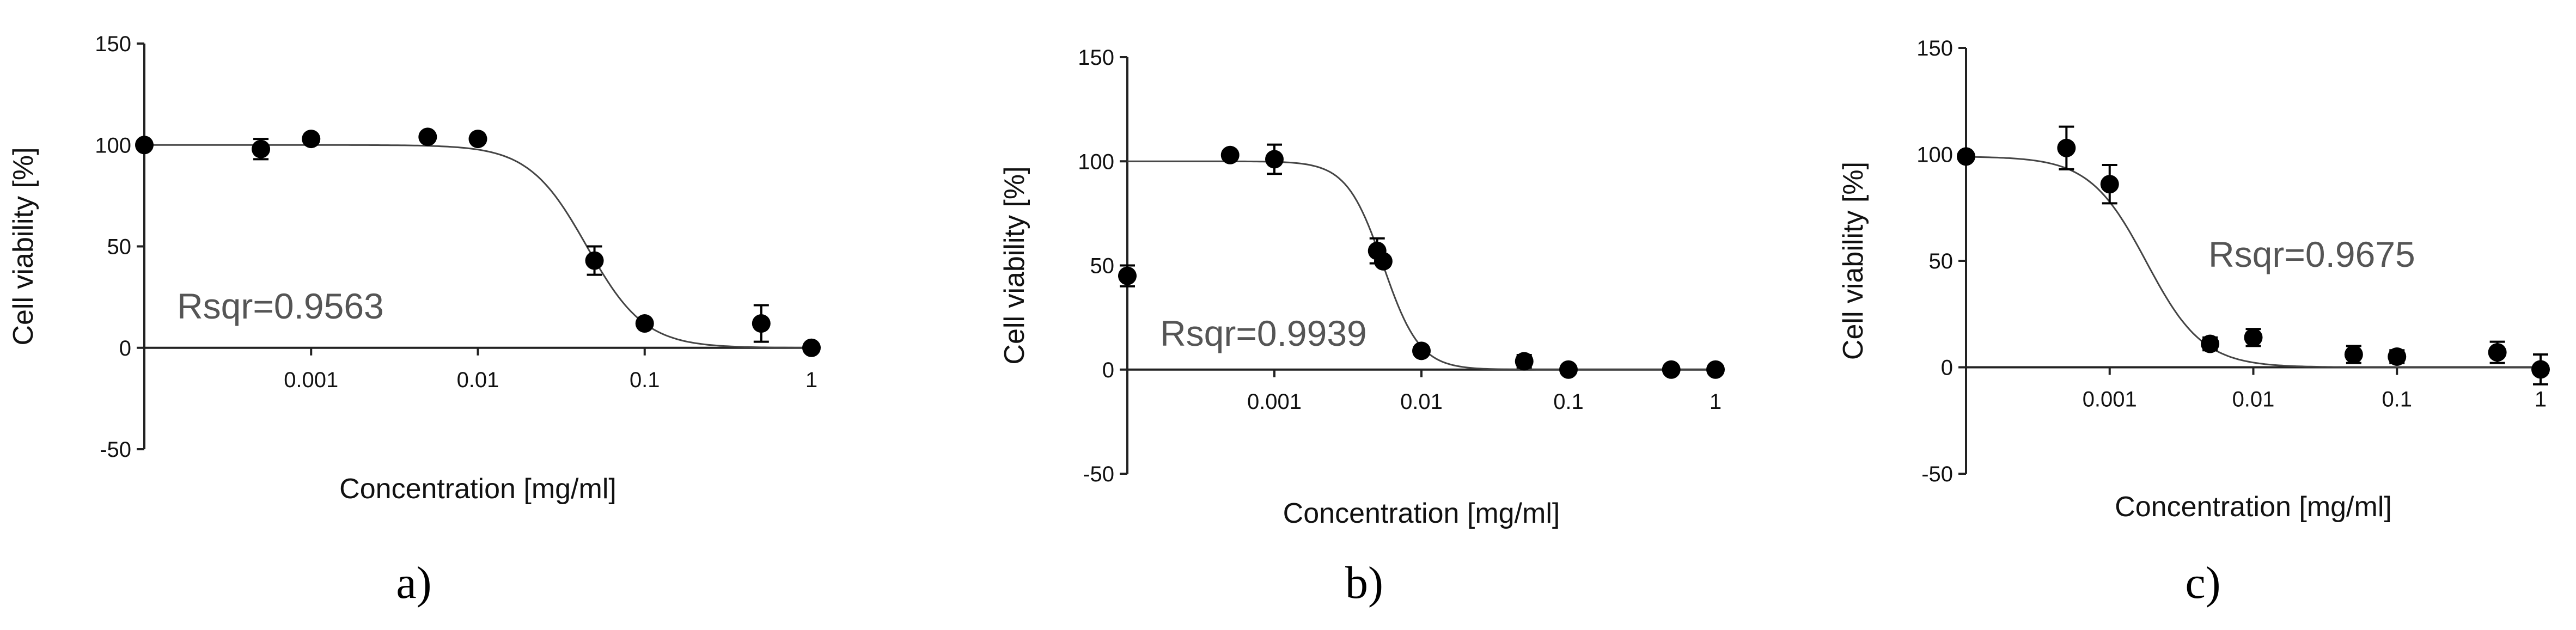 The height and width of the screenshot is (630, 2576). Describe the element at coordinates (2311, 254) in the screenshot. I see `rsqr-annotation: Rsqr=0.9675` at that location.